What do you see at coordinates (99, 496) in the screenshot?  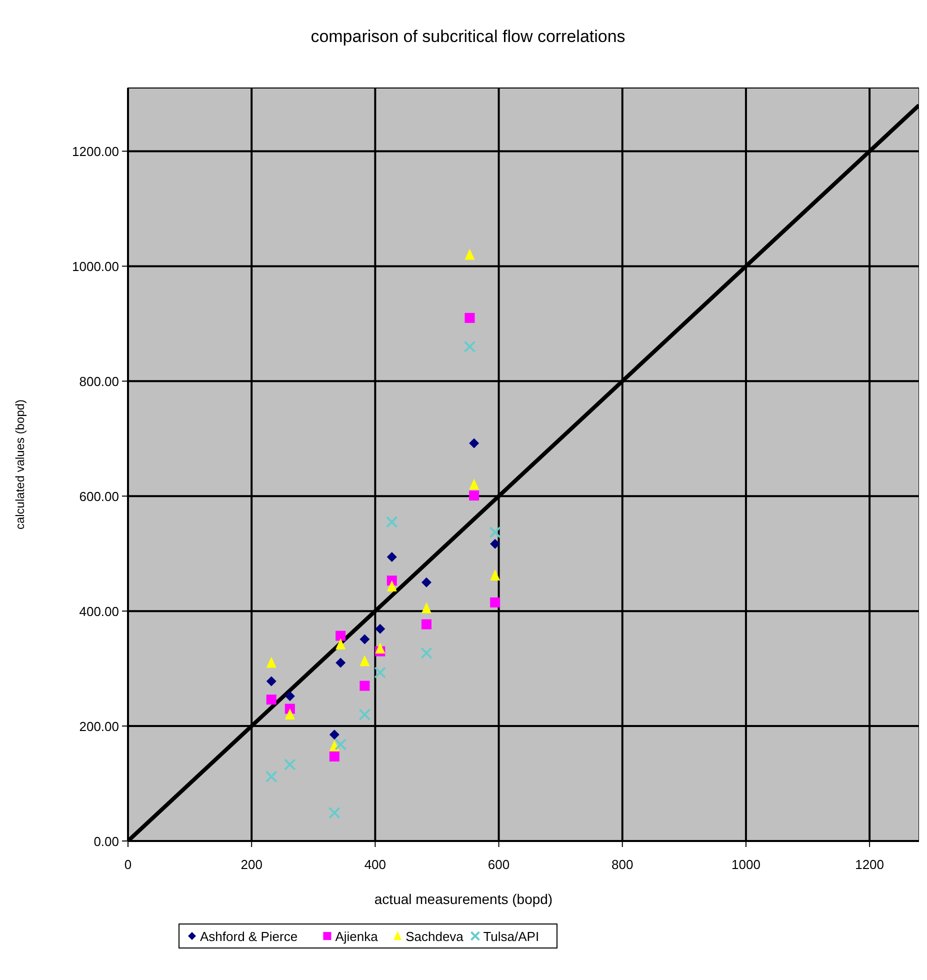 I see `y-tick-label: 600.00` at bounding box center [99, 496].